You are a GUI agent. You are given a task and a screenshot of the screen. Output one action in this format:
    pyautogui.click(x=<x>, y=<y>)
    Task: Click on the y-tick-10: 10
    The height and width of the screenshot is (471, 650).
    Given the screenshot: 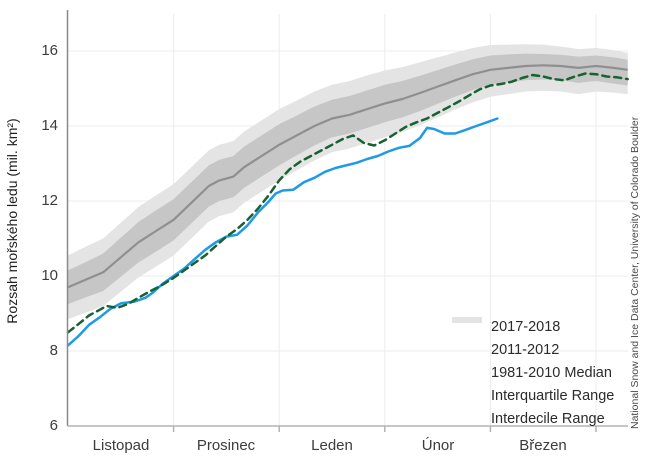 What is the action you would take?
    pyautogui.click(x=49, y=275)
    